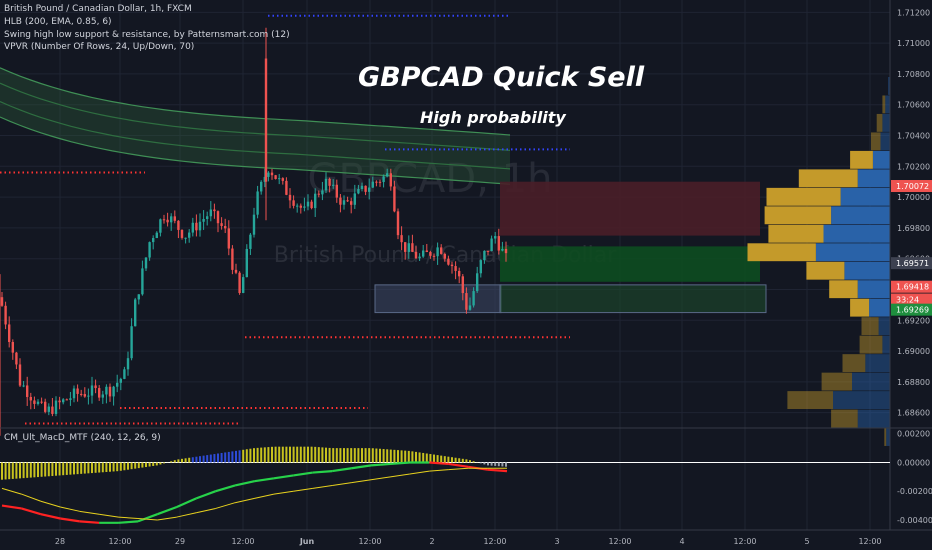 This screenshot has height=550, width=932. I want to click on price-tag-label: 1.70072, so click(912, 186).